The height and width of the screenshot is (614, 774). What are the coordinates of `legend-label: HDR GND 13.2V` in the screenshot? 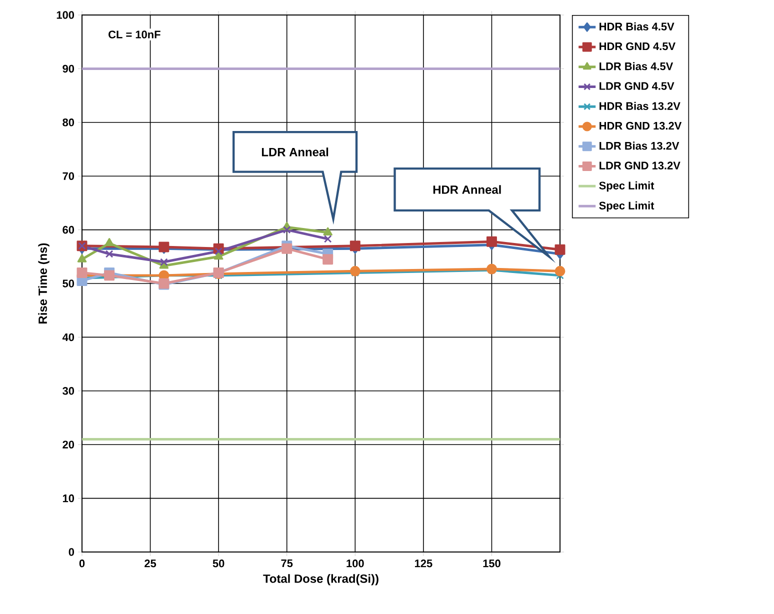 It's located at (641, 126).